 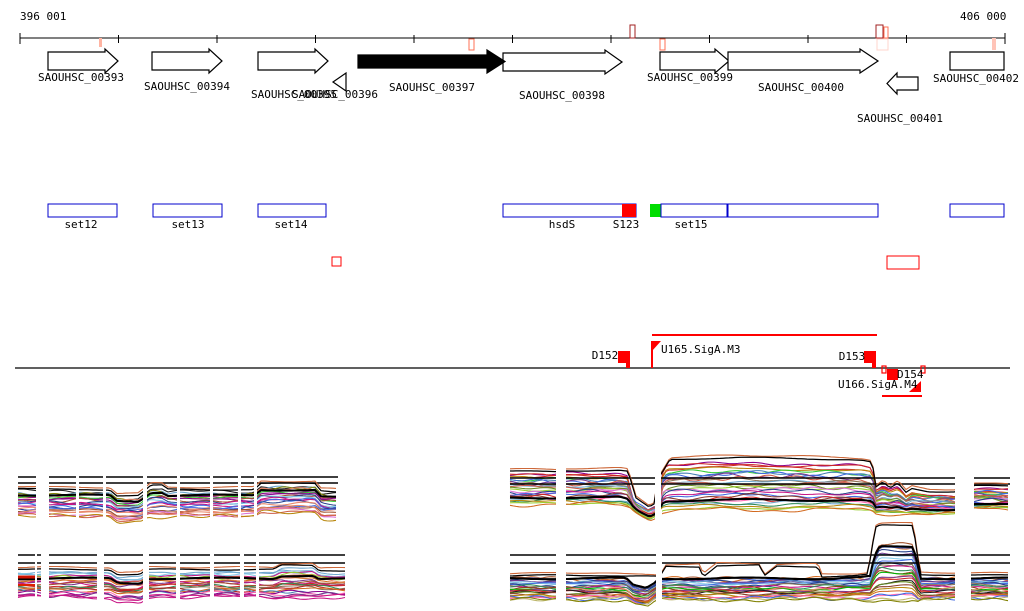 What do you see at coordinates (605, 355) in the screenshot?
I see `tss-label-d152: D152` at bounding box center [605, 355].